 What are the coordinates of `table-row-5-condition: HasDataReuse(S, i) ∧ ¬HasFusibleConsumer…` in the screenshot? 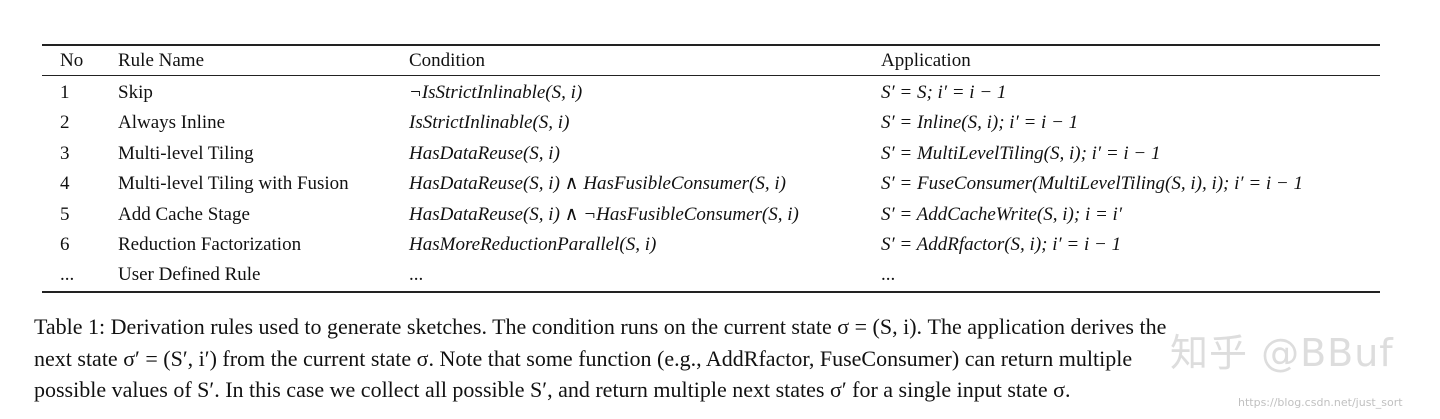 It's located at (604, 214).